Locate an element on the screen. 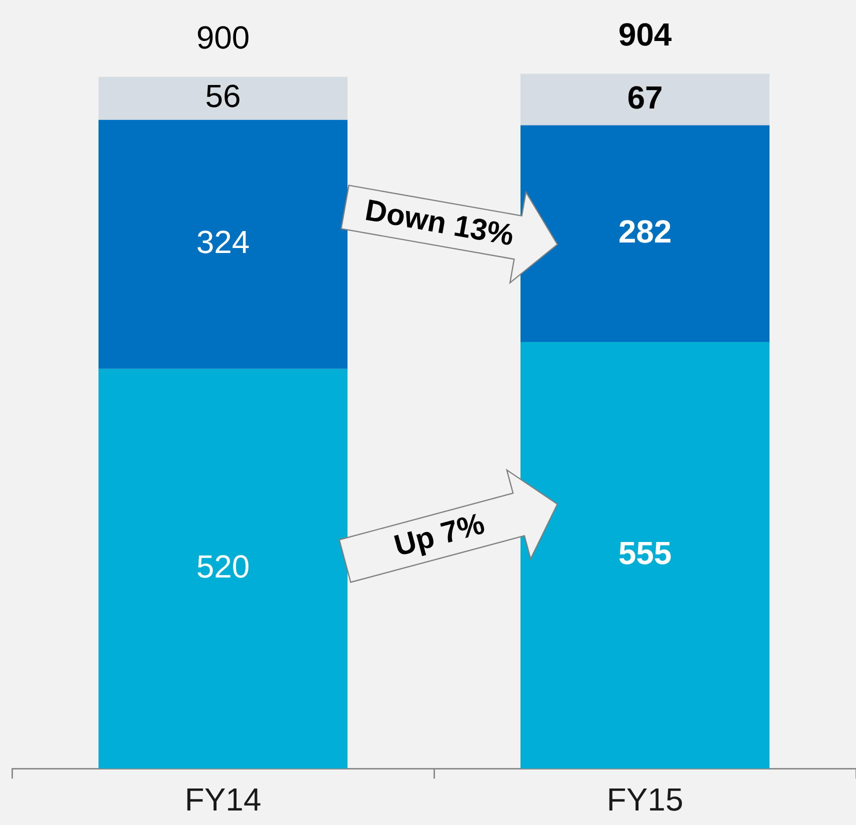  total-label: 900 is located at coordinates (223, 38).